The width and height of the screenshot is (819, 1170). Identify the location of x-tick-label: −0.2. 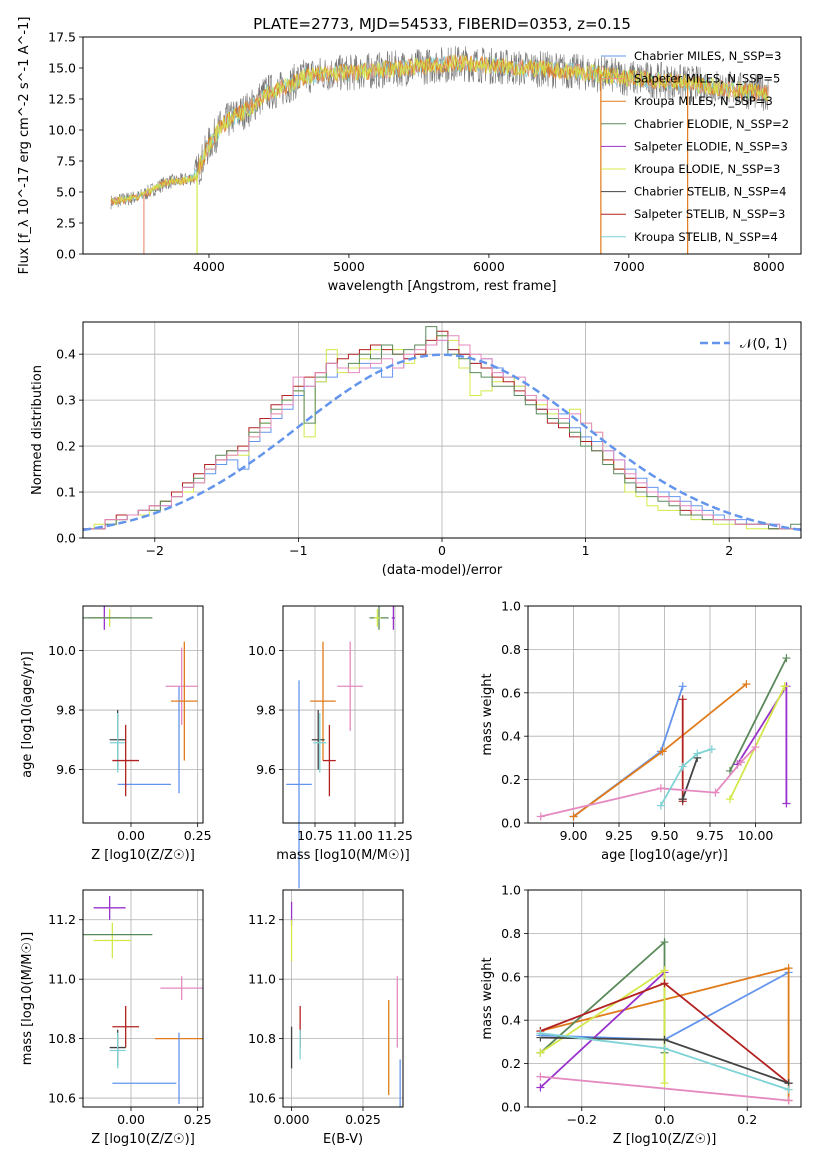
(582, 1119).